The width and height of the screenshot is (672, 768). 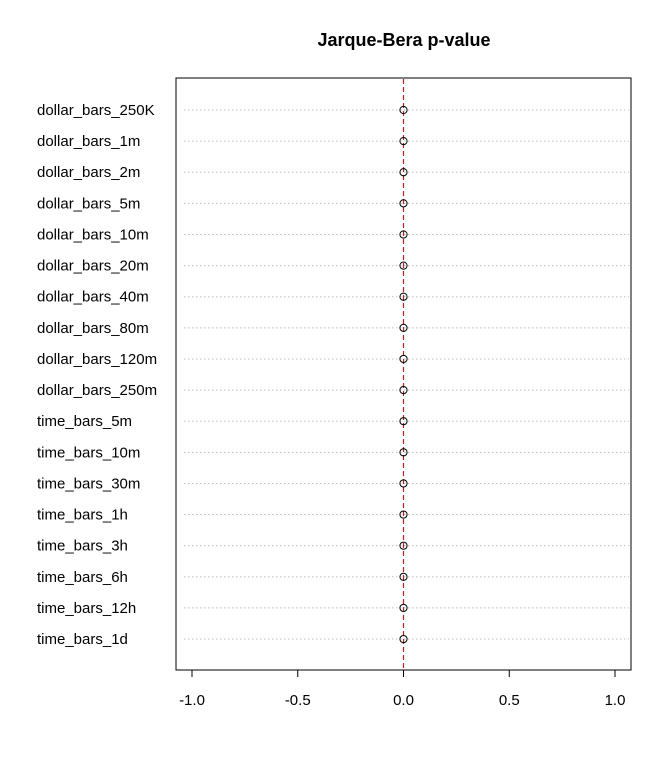 I want to click on category-label: time_bars_30m, so click(x=88, y=483).